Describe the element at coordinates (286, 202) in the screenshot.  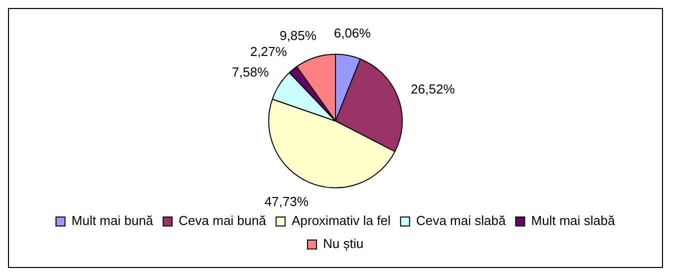
I see `data-label: 47,73%` at that location.